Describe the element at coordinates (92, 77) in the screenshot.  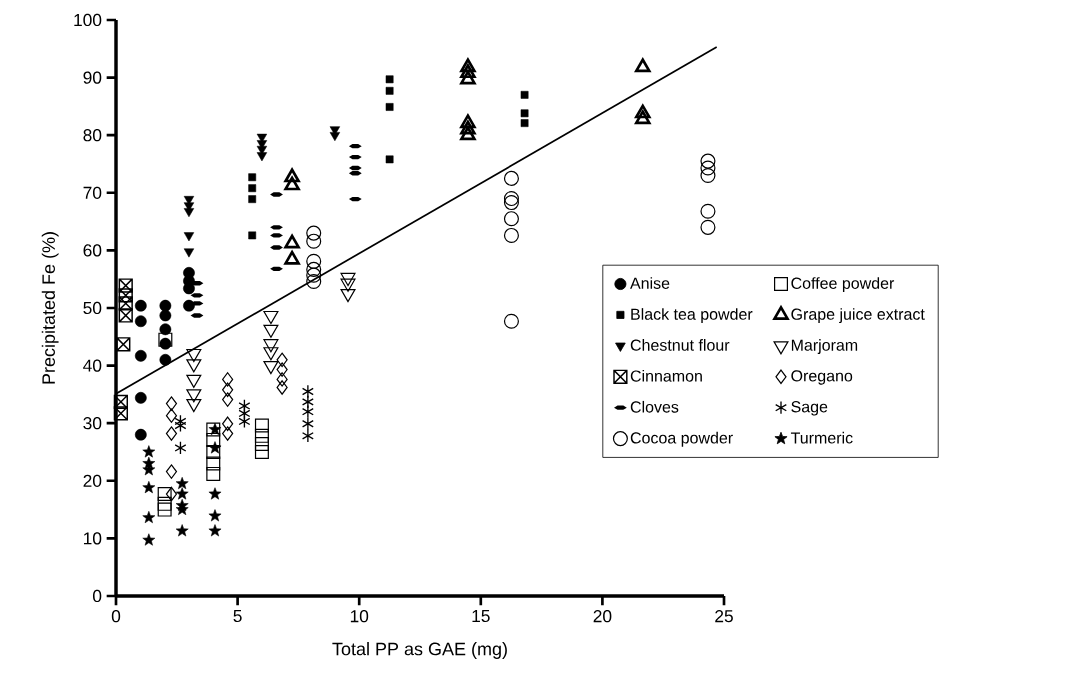
I see `y-tick-label: 90` at that location.